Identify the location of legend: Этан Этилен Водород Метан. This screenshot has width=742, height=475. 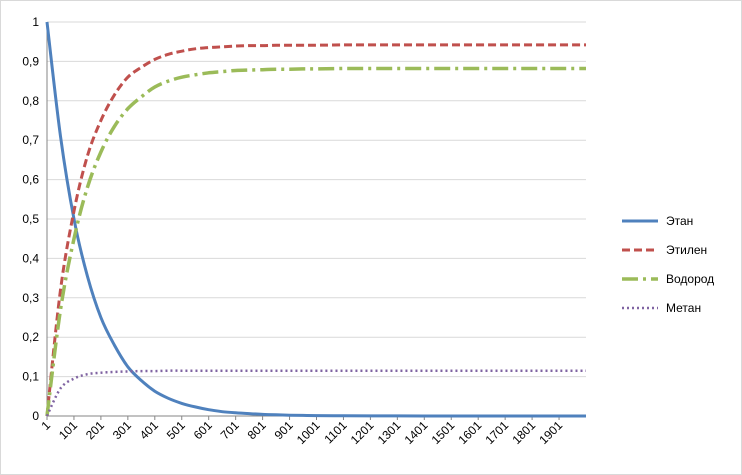
(668, 264).